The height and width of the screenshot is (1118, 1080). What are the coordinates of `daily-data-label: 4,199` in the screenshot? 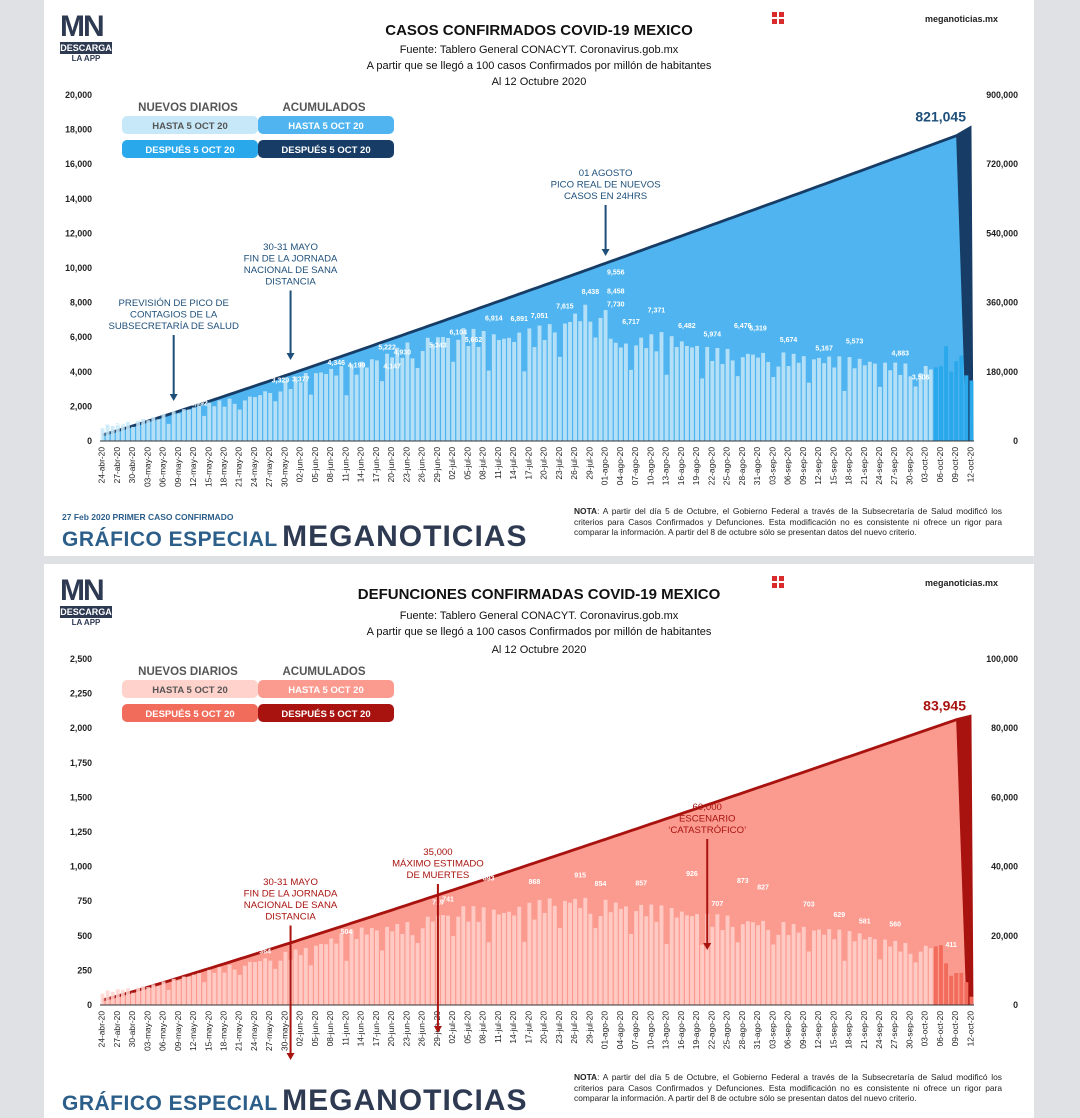 It's located at (357, 365).